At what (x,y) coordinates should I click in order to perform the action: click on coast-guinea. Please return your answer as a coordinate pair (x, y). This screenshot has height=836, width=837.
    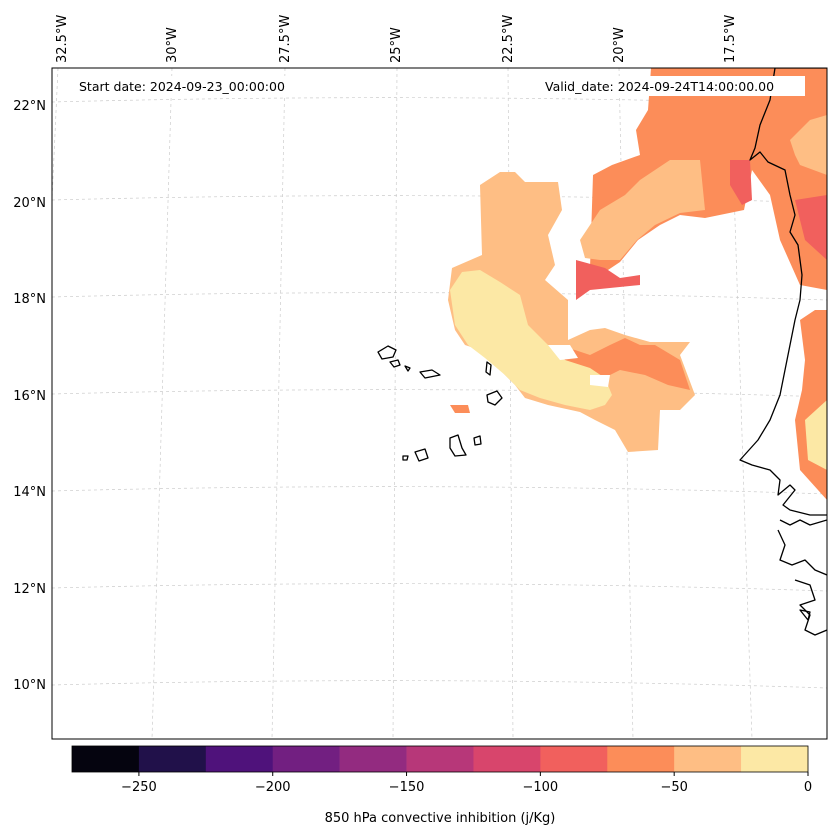
    Looking at the image, I should click on (810, 607).